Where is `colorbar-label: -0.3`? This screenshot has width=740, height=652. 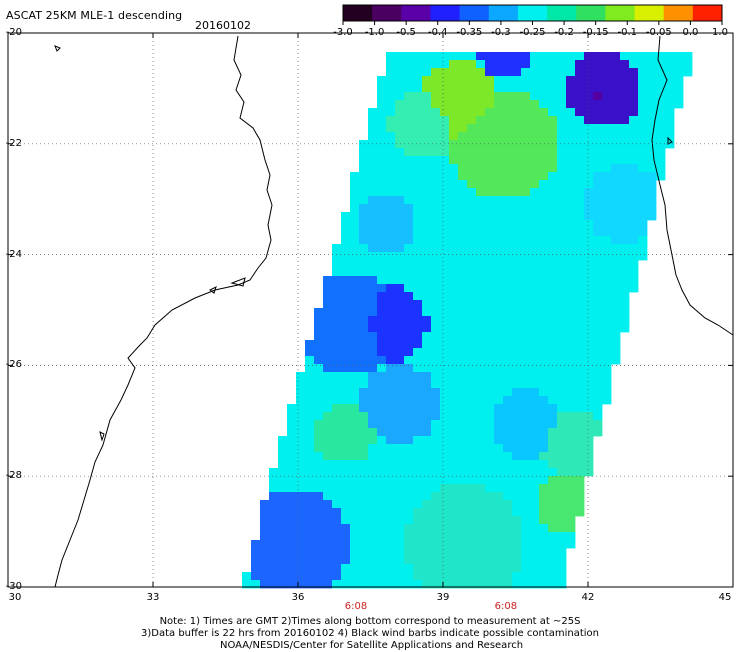
colorbar-label: -0.3 is located at coordinates (501, 32).